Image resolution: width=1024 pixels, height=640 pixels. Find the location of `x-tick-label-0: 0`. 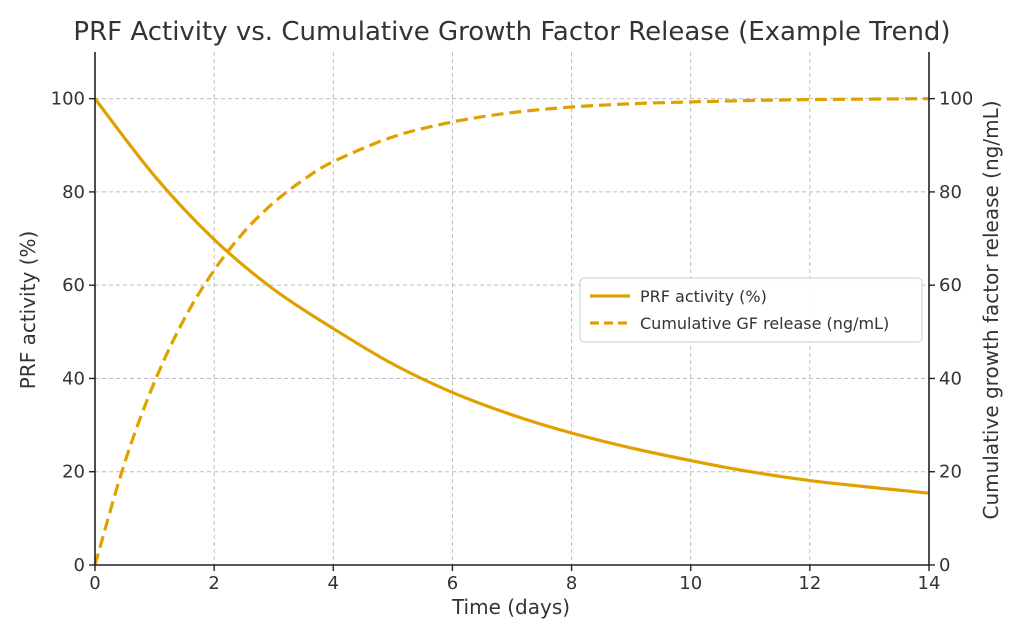

x-tick-label-0: 0 is located at coordinates (94, 583).